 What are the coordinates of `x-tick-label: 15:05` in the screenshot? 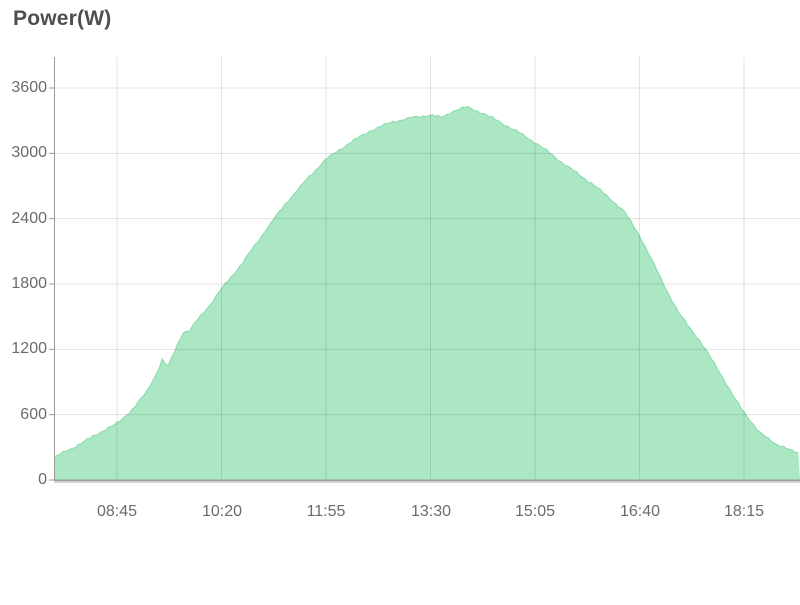 It's located at (535, 511).